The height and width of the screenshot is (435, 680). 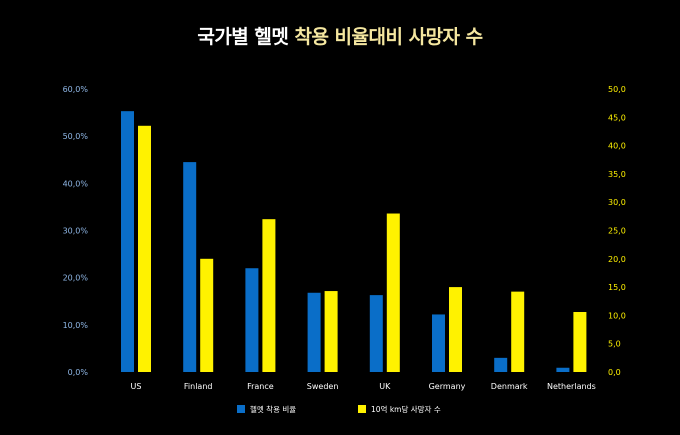 I want to click on chart-title-part-2: 착용 비율대비 사망자 수, so click(x=388, y=37).